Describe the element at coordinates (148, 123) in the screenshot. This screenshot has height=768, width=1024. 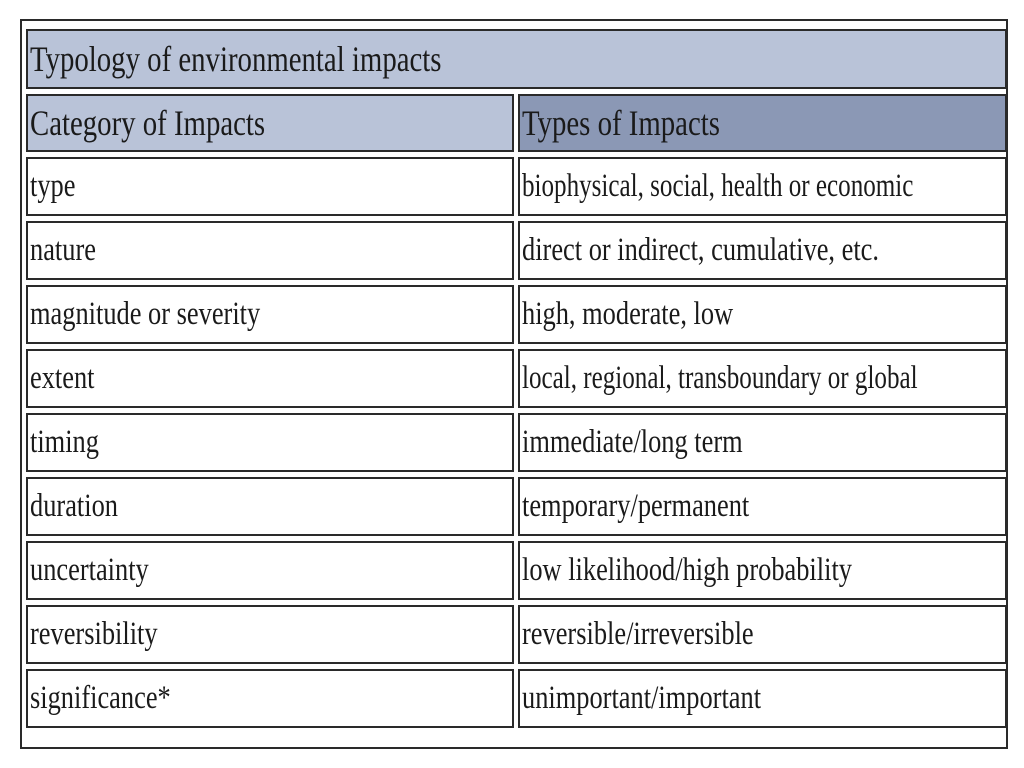
I see `column-header-category-text: Category of Impacts` at that location.